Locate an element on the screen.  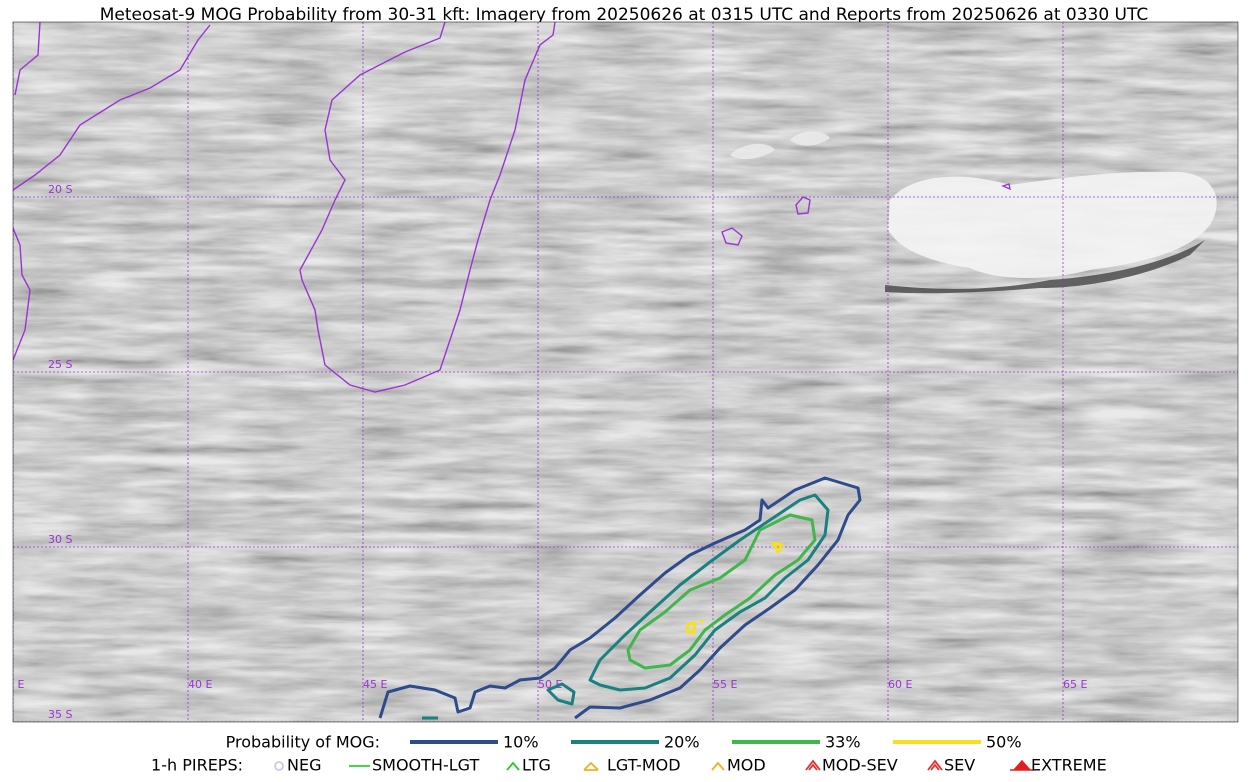
lon-label: 55 E is located at coordinates (725, 684).